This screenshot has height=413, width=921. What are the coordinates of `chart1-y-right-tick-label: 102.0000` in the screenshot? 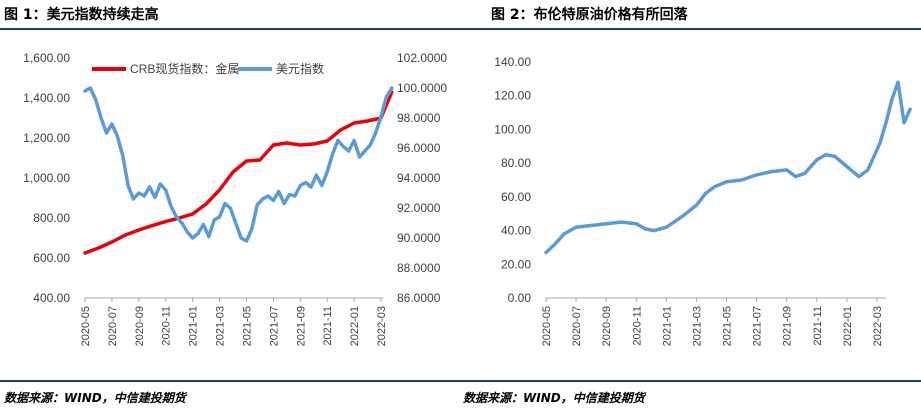 It's located at (422, 58).